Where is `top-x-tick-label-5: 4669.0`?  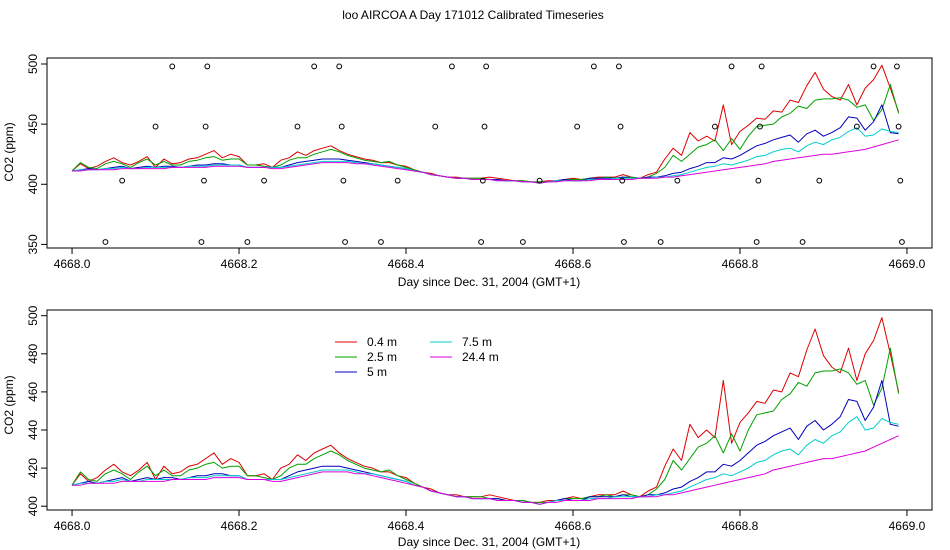
top-x-tick-label-5: 4669.0 is located at coordinates (907, 264).